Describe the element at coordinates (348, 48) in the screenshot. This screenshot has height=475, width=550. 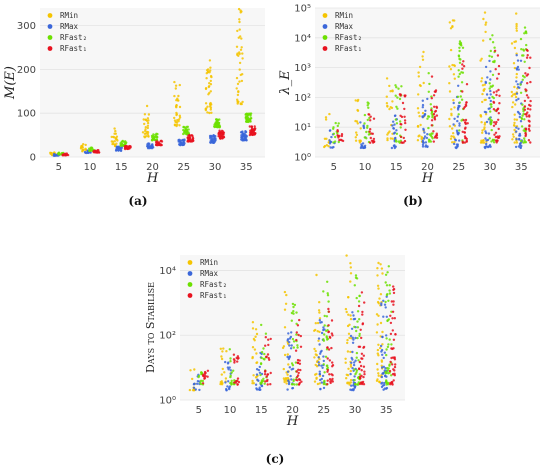
I see `legend-entry: RFast₁` at that location.